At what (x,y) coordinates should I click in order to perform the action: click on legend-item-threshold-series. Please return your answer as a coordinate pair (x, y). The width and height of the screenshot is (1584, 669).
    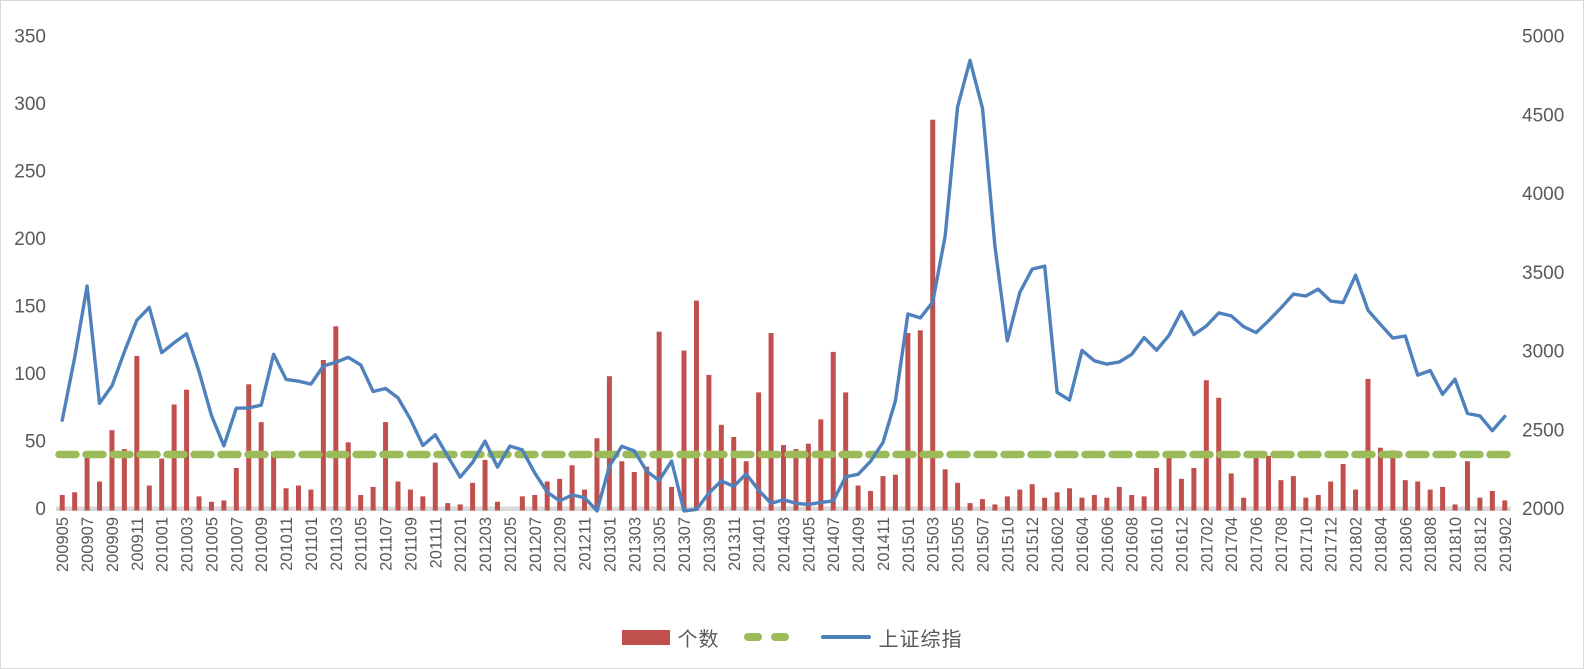
    Looking at the image, I should click on (770, 637).